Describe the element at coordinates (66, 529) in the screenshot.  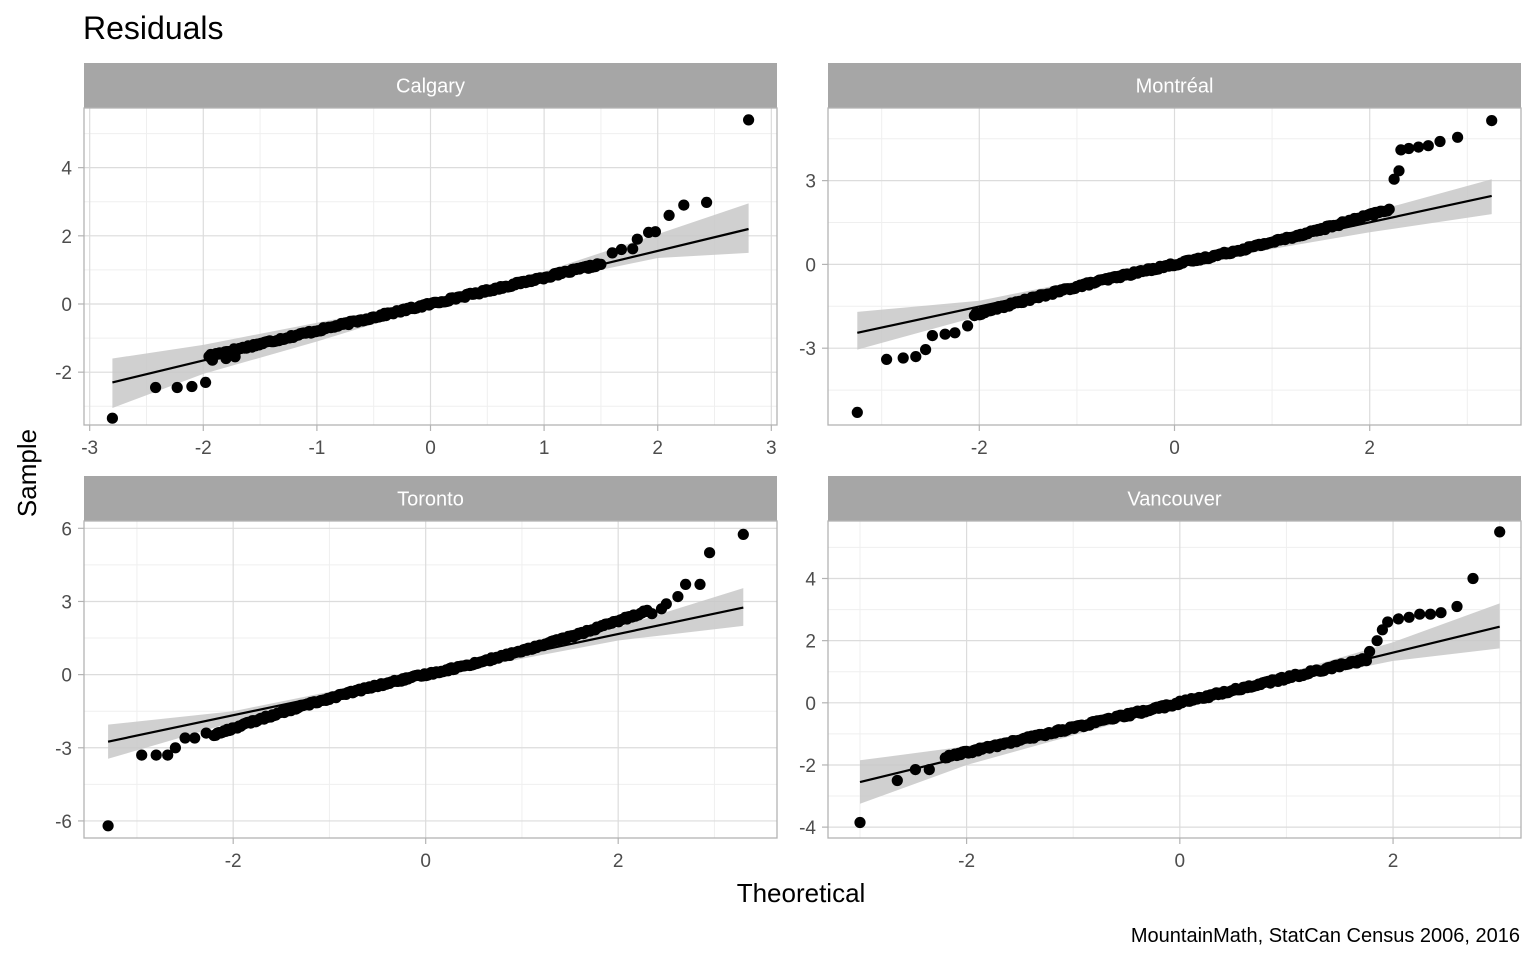
I see `y-tick-label: 6` at that location.